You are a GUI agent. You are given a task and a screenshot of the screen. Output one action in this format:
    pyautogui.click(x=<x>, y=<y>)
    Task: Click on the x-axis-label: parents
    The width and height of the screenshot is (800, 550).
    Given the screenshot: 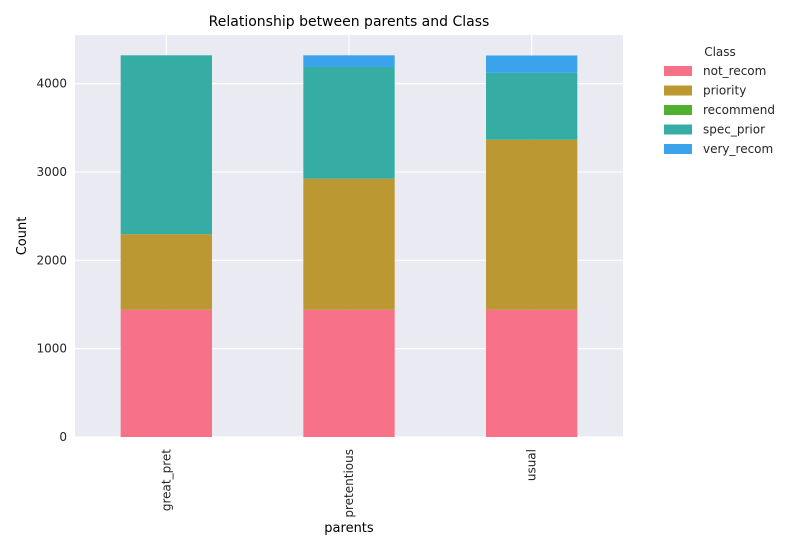 What is the action you would take?
    pyautogui.click(x=349, y=528)
    